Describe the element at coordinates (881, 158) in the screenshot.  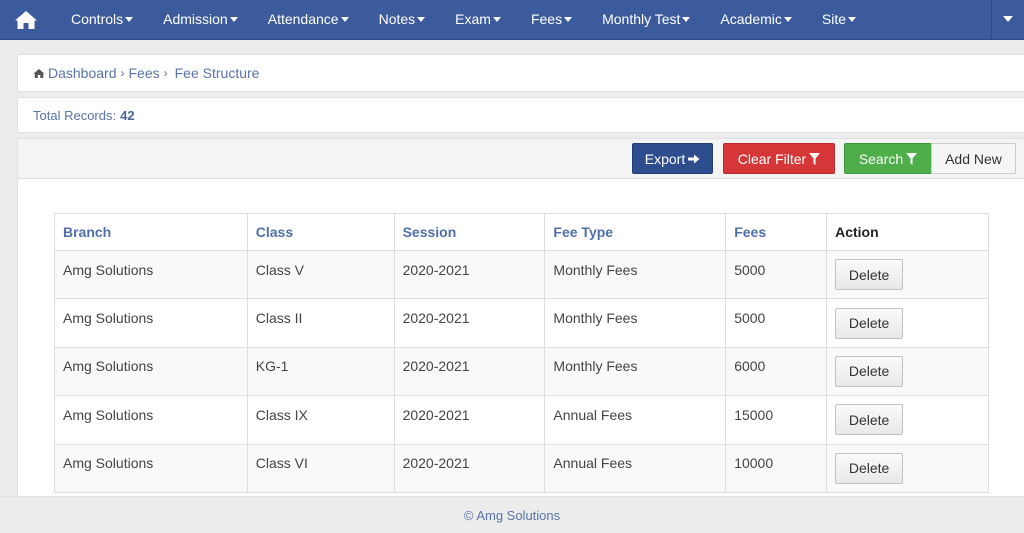
I see `search-button-label: Search` at that location.